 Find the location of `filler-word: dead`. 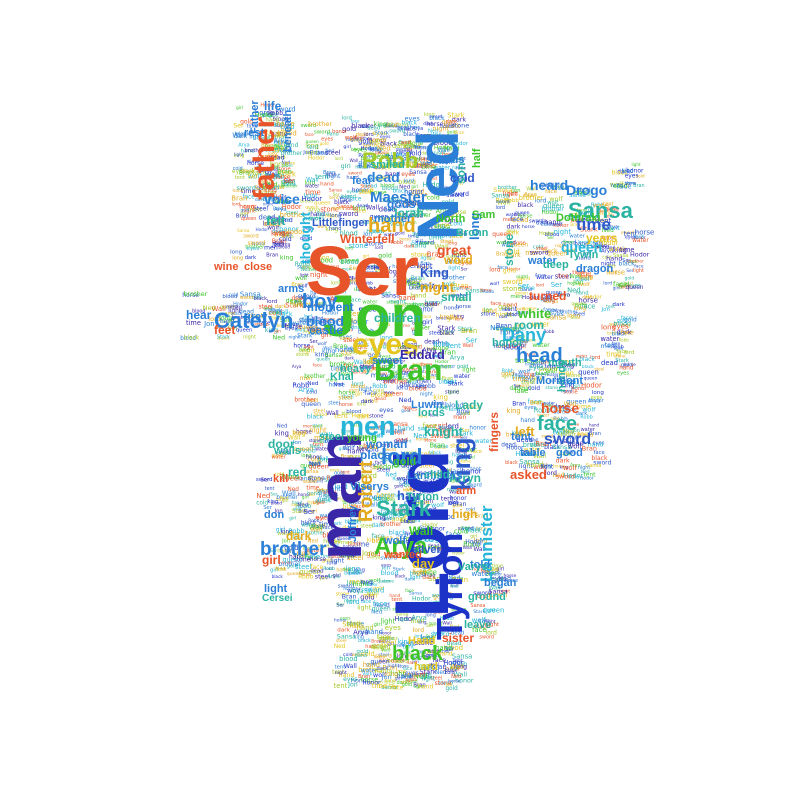

filler-word: dead is located at coordinates (387, 209).